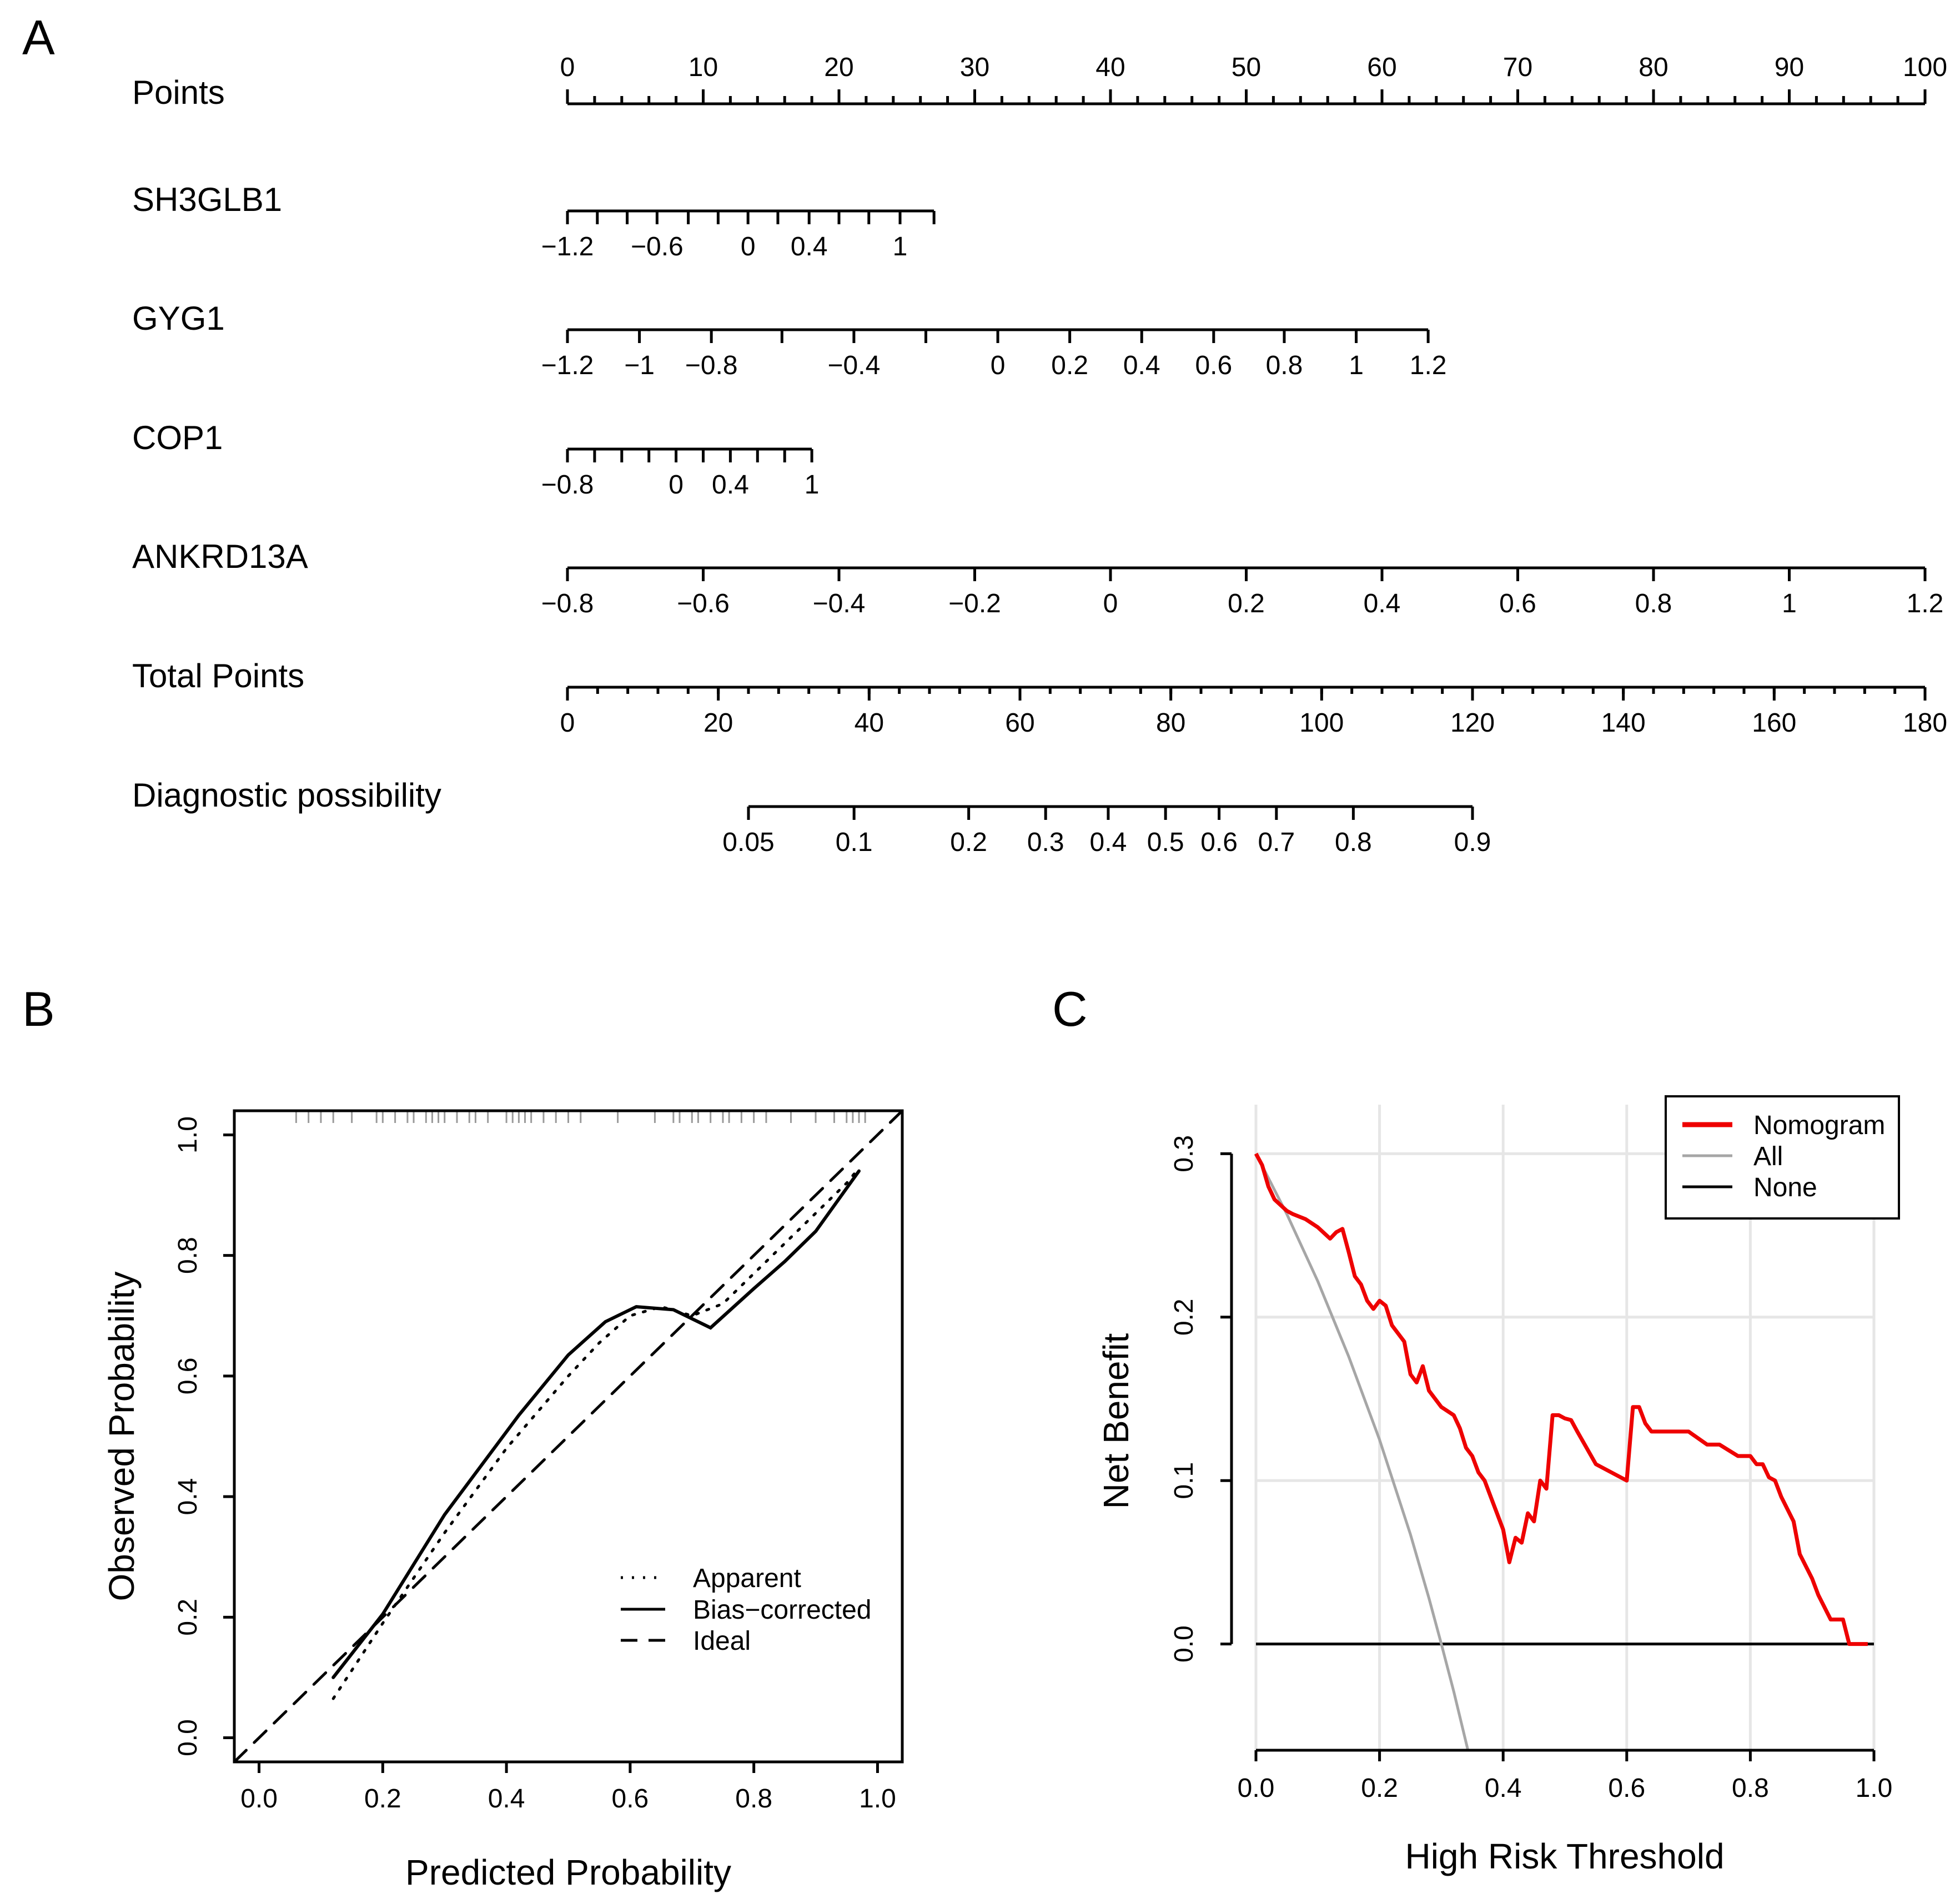 The image size is (1960, 1899). Describe the element at coordinates (1381, 67) in the screenshot. I see `points-tick-label: 60` at that location.